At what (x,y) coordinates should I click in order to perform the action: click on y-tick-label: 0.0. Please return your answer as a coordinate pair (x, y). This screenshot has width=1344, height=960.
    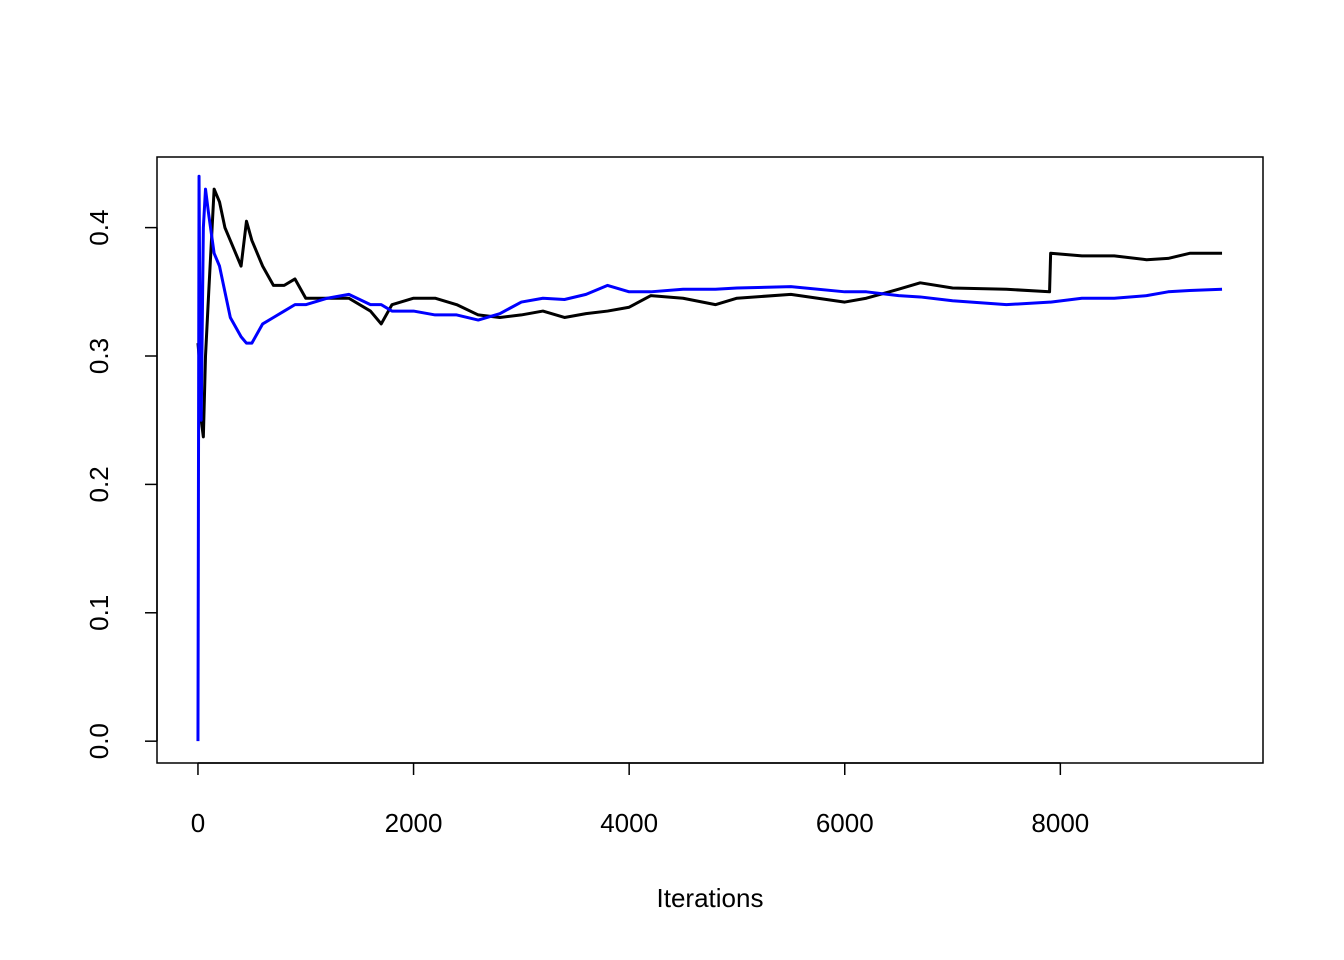
    Looking at the image, I should click on (99, 741).